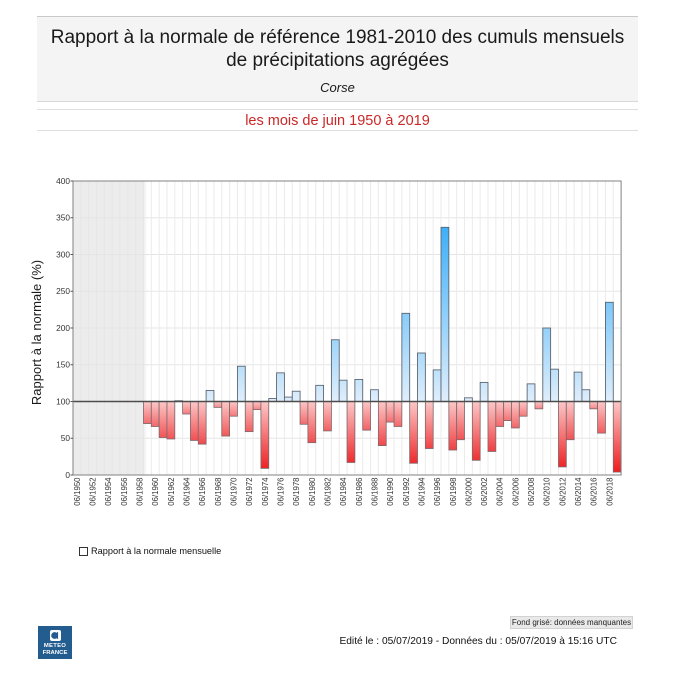 This screenshot has height=675, width=675. Describe the element at coordinates (500, 491) in the screenshot. I see `svg-text: 06/2004` at that location.